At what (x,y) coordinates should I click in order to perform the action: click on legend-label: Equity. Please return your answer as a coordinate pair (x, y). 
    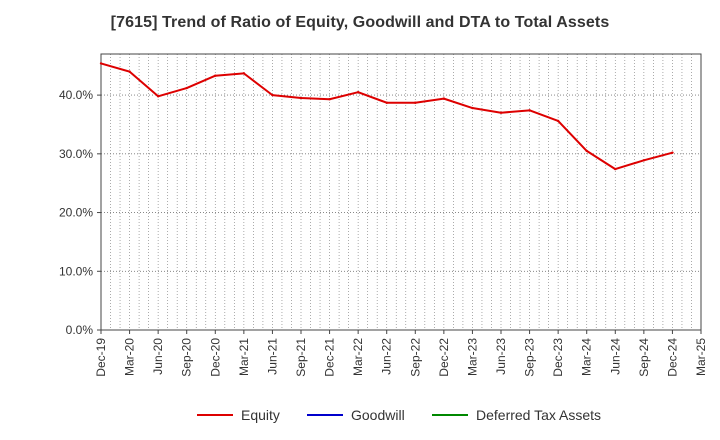
    Looking at the image, I should click on (260, 415).